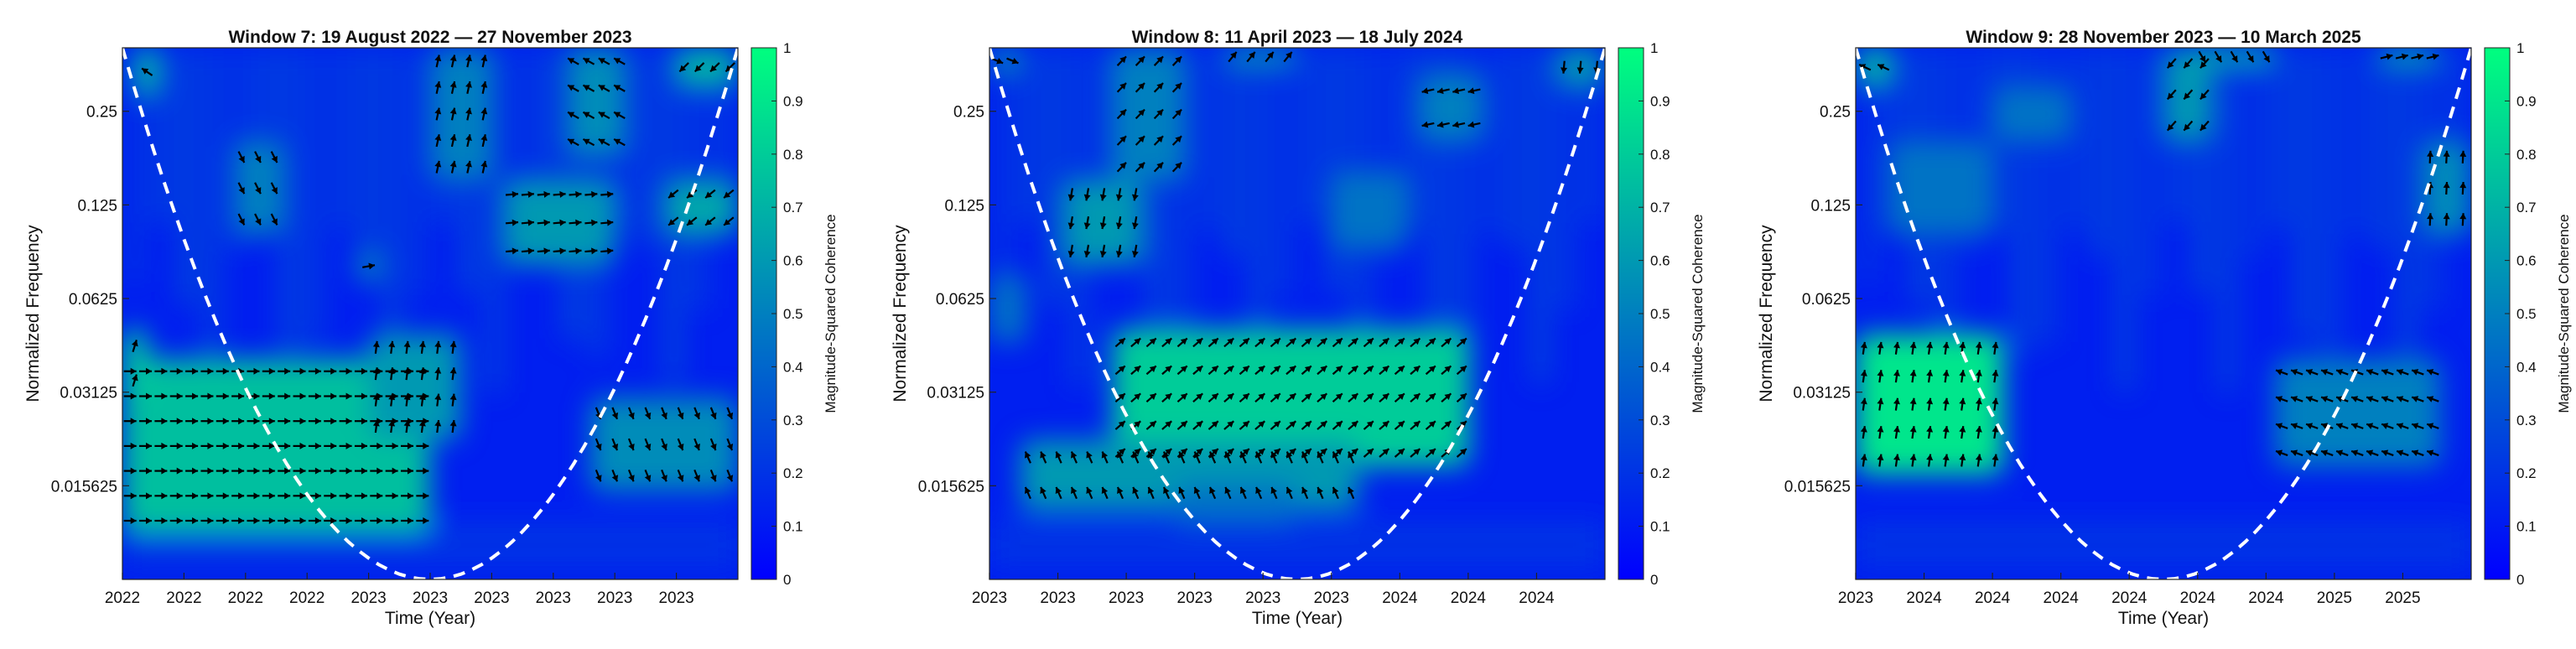 The image size is (2576, 649). Describe the element at coordinates (1924, 598) in the screenshot. I see `x-tick-label: 2024` at that location.